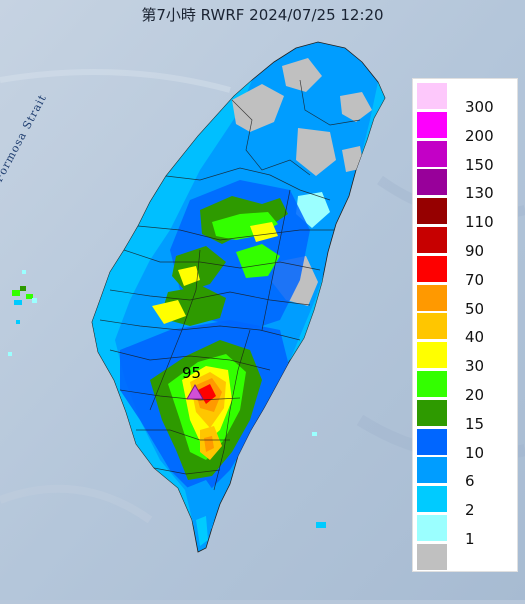  Describe the element at coordinates (470, 539) in the screenshot. I see `legend-label: 1` at that location.